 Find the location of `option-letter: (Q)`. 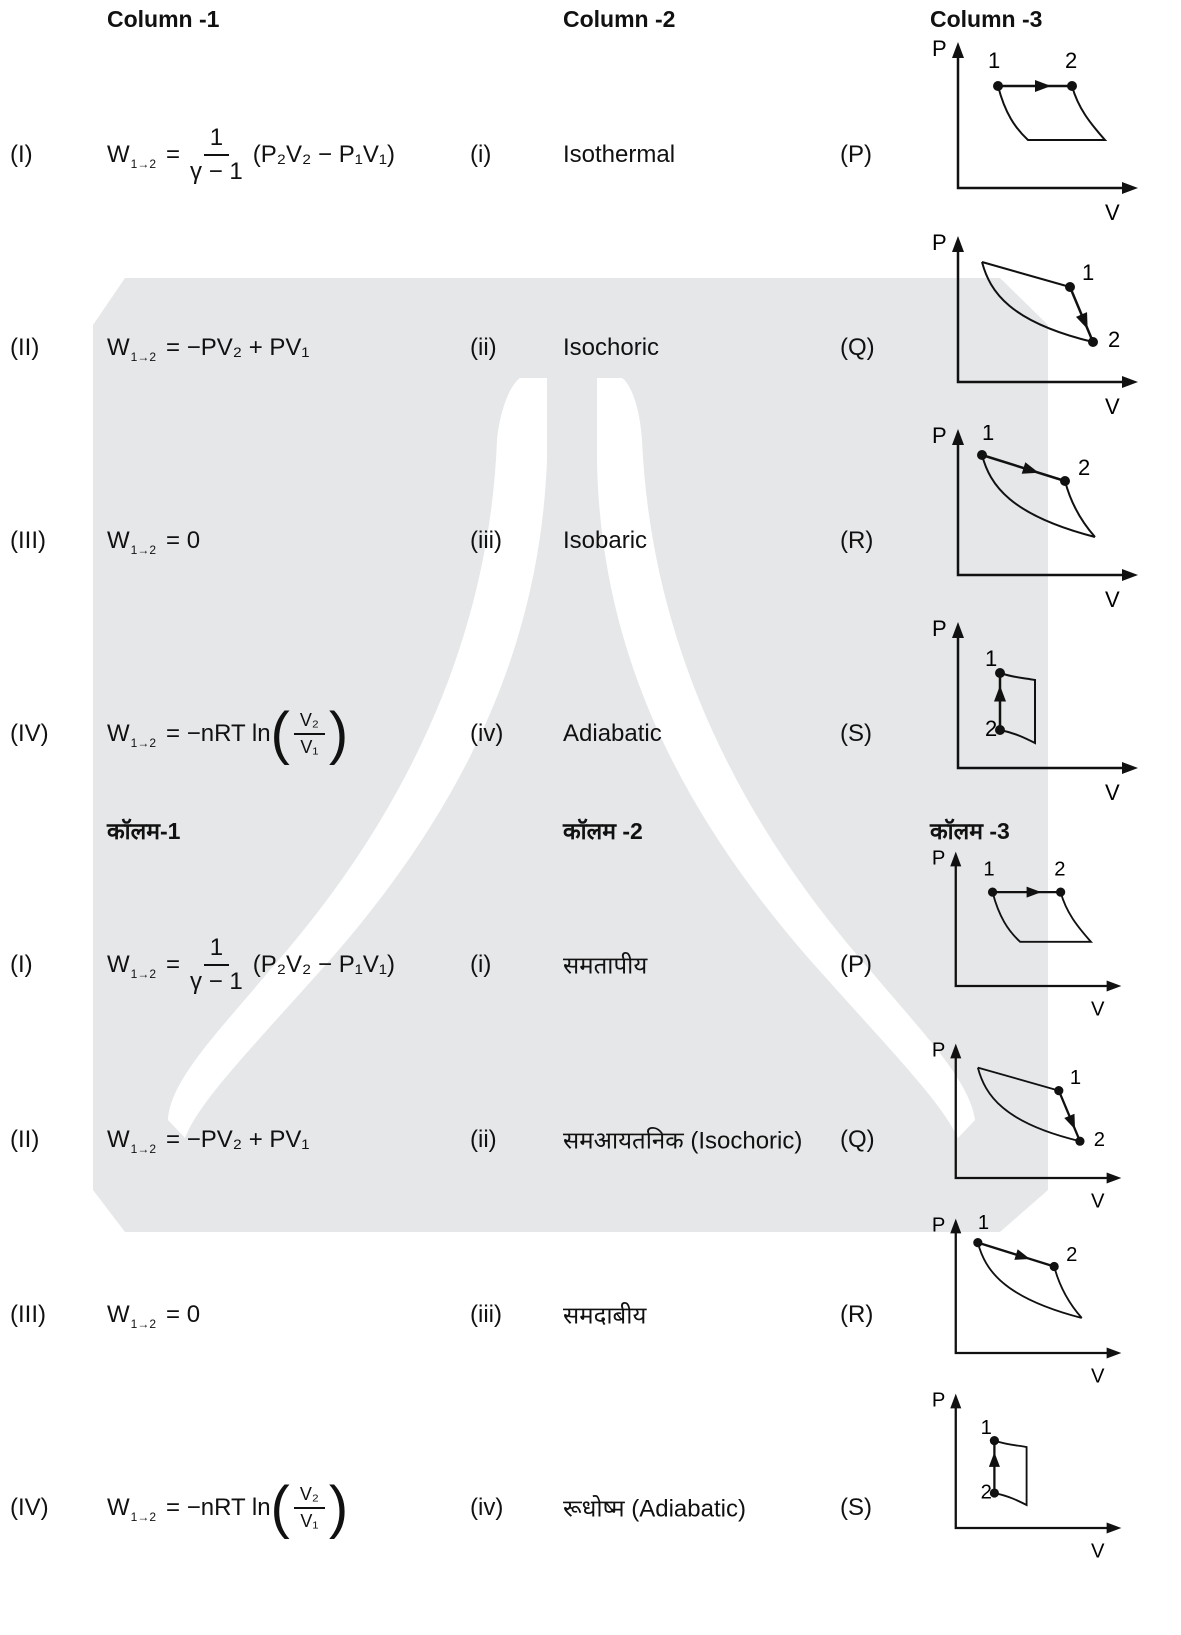

option-letter: (Q) is located at coordinates (857, 1139).